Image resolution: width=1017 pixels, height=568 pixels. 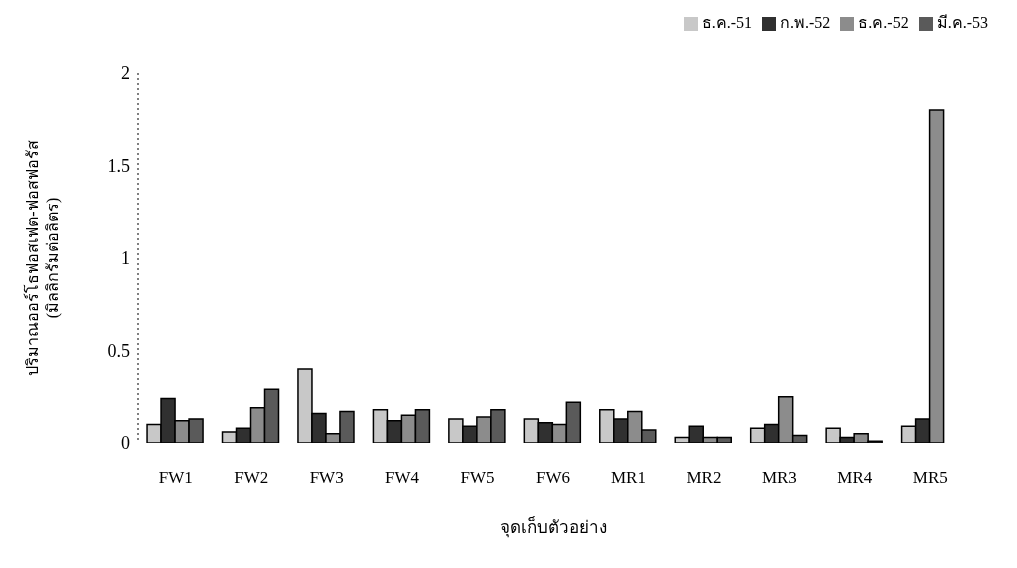 What do you see at coordinates (883, 22) in the screenshot?
I see `legend-label: ธ.ค.-52` at bounding box center [883, 22].